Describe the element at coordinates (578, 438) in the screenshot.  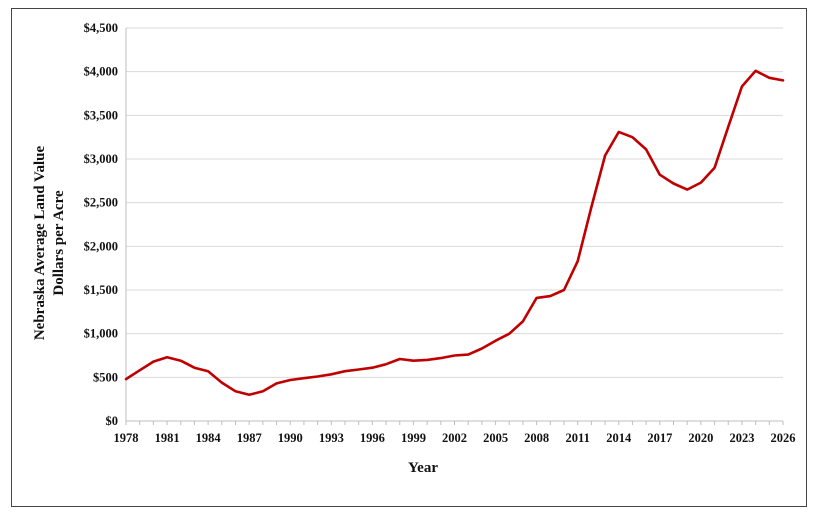
I see `x-tick-label: 2011` at that location.